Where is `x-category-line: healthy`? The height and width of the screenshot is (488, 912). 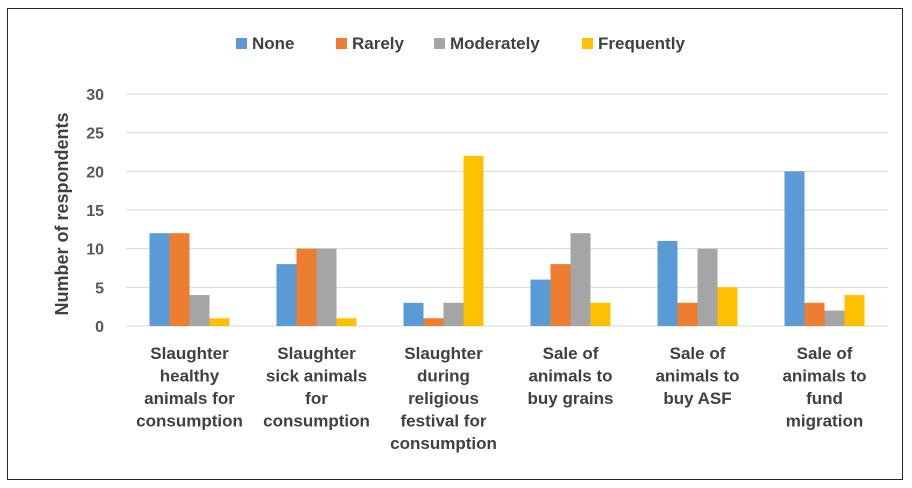
x-category-line: healthy is located at coordinates (190, 376).